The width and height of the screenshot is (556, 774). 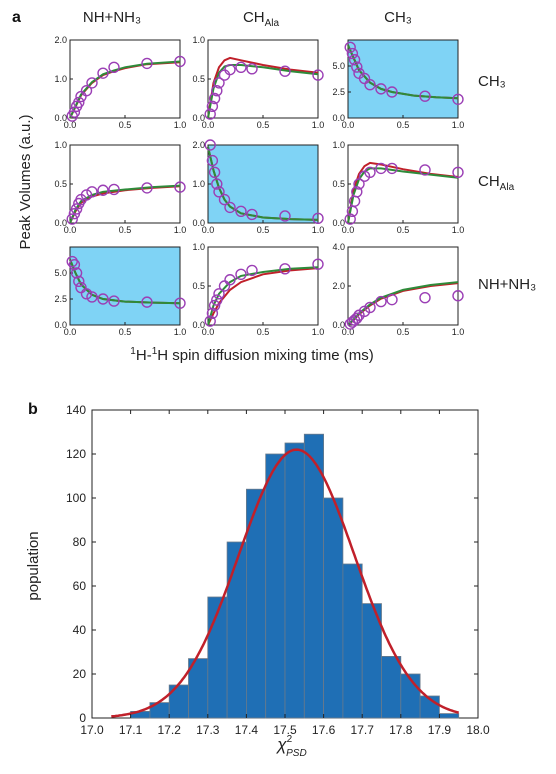 I want to click on subplot-r2-c0: 0.0 0.5 1.0 0.0 2.5 5.0, so click(x=120, y=291).